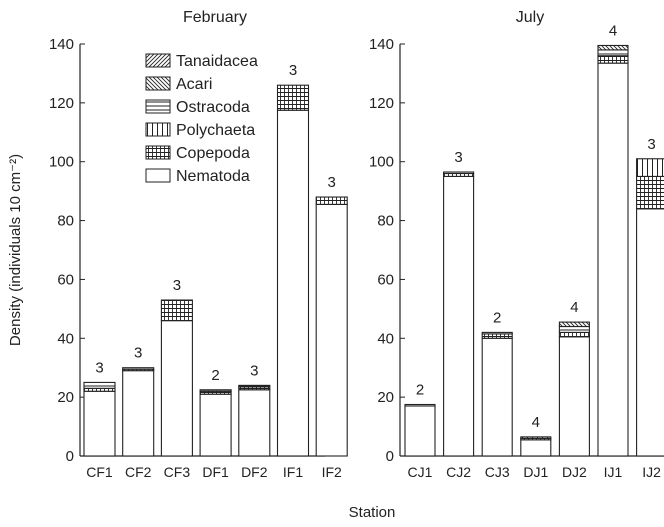 The image size is (664, 527). What do you see at coordinates (158, 60) in the screenshot?
I see `legend-swatch-tanaidacea` at bounding box center [158, 60].